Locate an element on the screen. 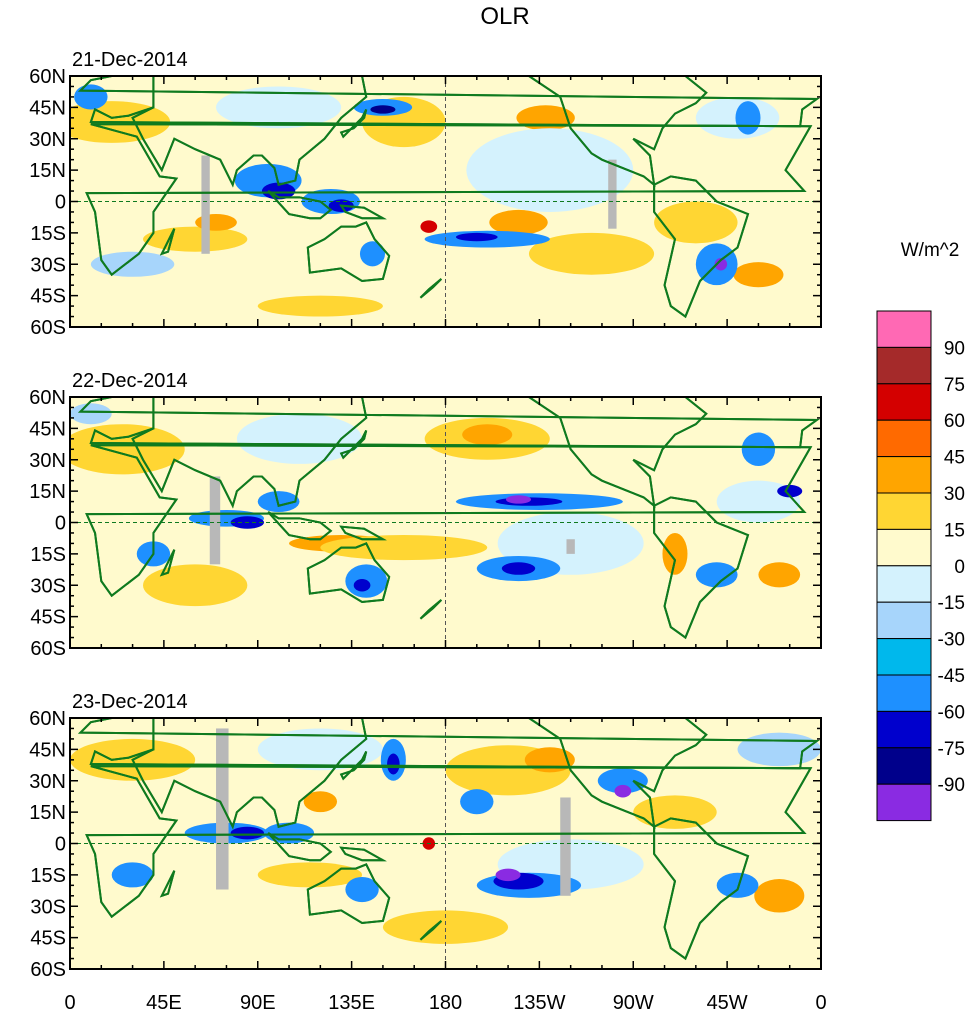 The width and height of the screenshot is (980, 1014). latitude-label: 45S is located at coordinates (48, 297).